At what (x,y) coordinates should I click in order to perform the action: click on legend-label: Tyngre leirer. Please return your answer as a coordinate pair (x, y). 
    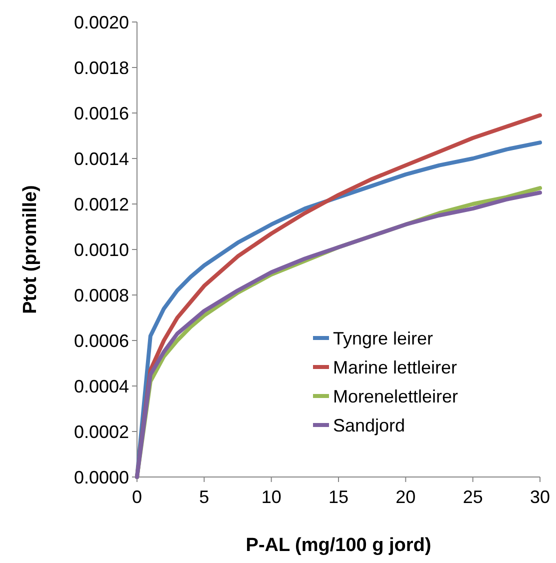
    Looking at the image, I should click on (383, 338).